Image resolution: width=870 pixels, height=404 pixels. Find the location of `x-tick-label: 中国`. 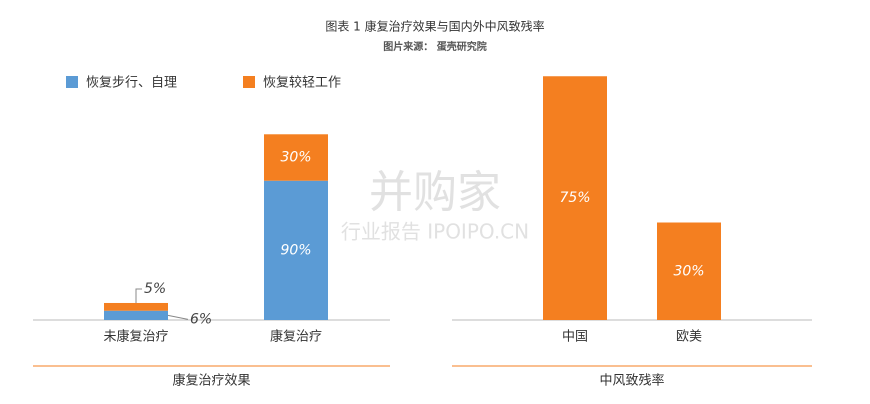

x-tick-label: 中国 is located at coordinates (575, 337).